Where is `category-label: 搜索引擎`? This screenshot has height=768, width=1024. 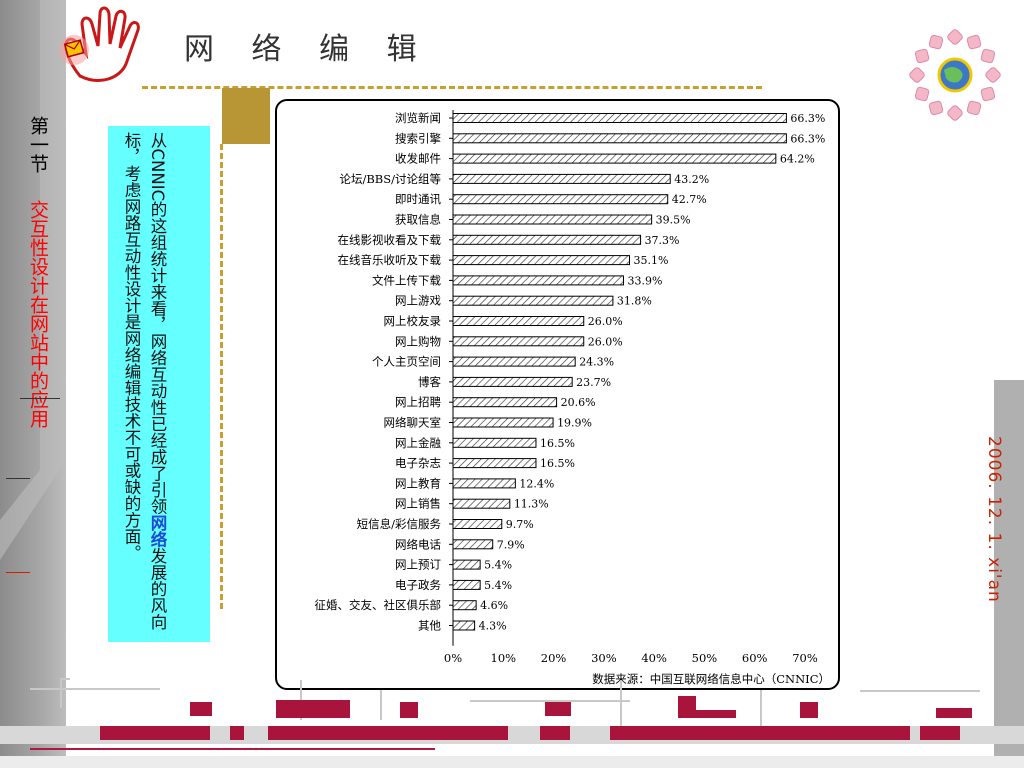 category-label: 搜索引擎 is located at coordinates (418, 138).